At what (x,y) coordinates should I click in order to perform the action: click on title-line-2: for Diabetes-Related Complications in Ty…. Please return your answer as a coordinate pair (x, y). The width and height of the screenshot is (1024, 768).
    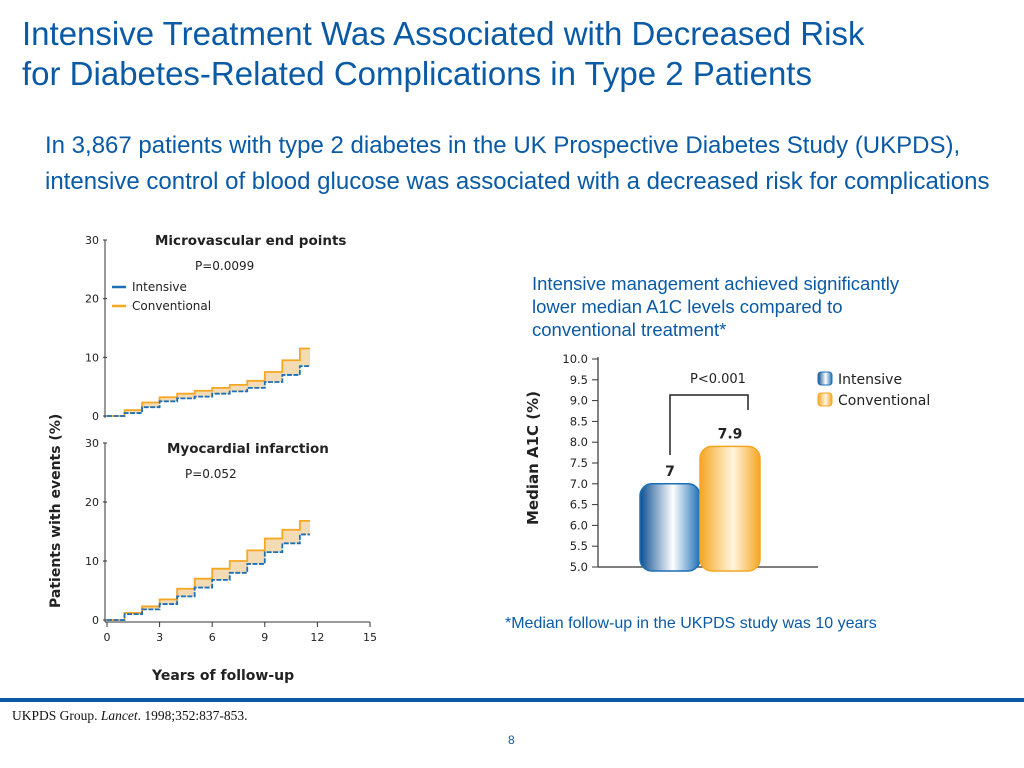
    Looking at the image, I should click on (417, 73).